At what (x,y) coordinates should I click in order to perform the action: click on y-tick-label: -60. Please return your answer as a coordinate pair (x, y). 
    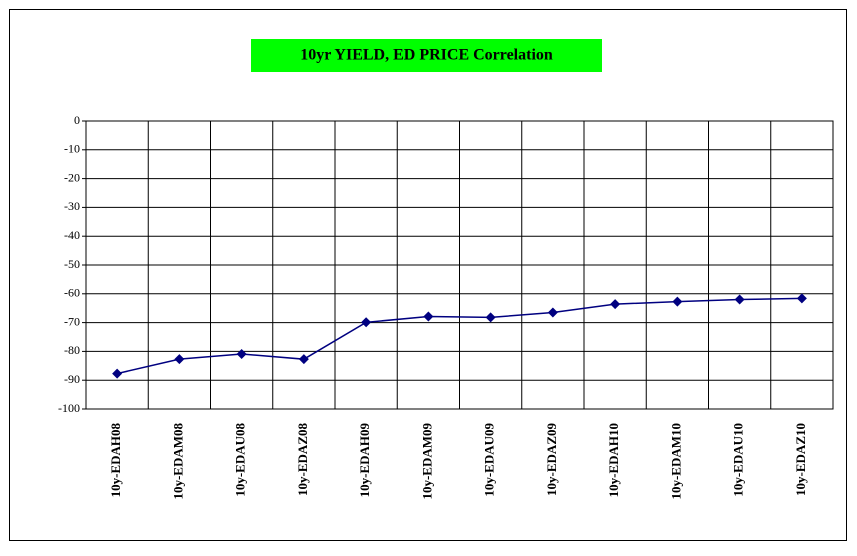
    Looking at the image, I should click on (72, 293).